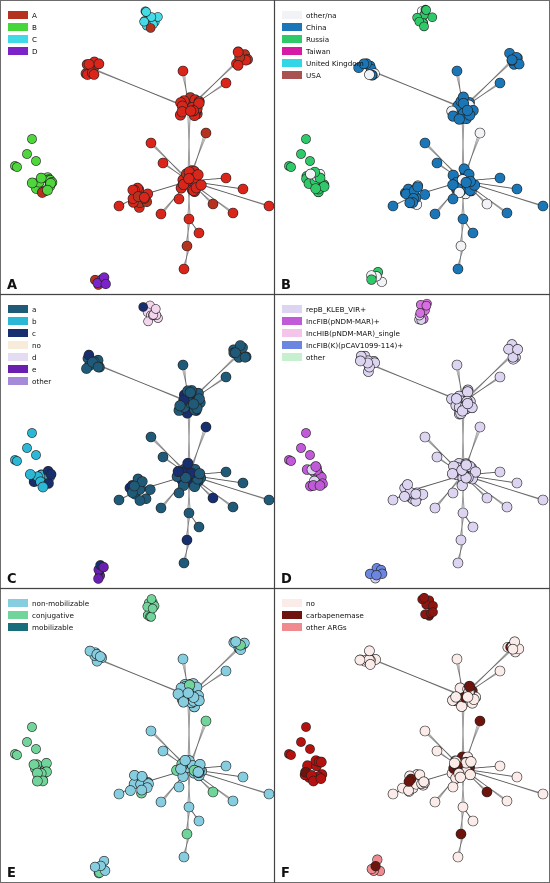 The width and height of the screenshot is (550, 883). I want to click on legend-label: IncFIB(K)(pCAV1099-114)+, so click(354, 345).